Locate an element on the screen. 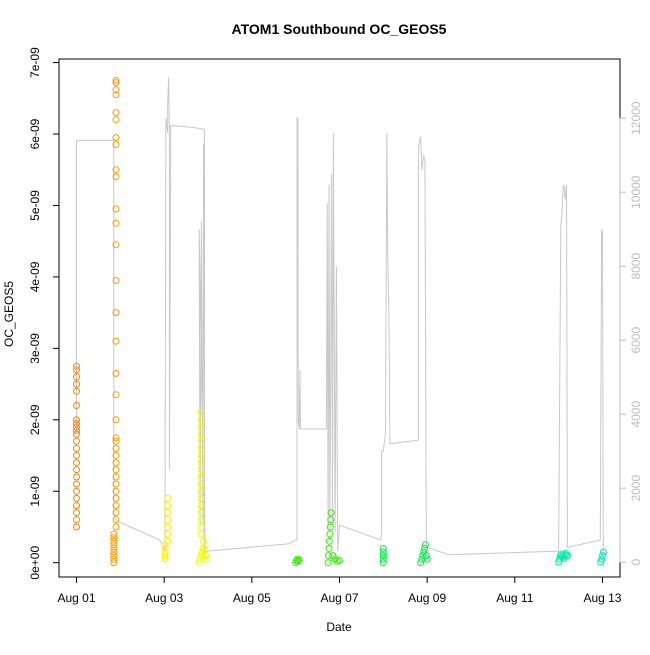  y-axis-label: OC_GEOS5 is located at coordinates (9, 314).